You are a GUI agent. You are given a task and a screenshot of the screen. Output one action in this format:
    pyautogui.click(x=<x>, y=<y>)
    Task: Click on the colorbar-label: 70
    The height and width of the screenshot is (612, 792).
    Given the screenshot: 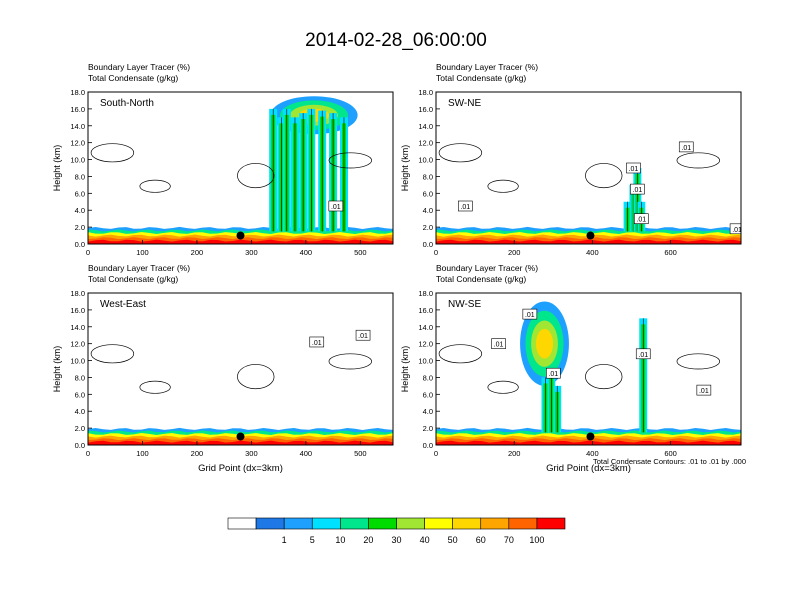 What is the action you would take?
    pyautogui.click(x=509, y=540)
    